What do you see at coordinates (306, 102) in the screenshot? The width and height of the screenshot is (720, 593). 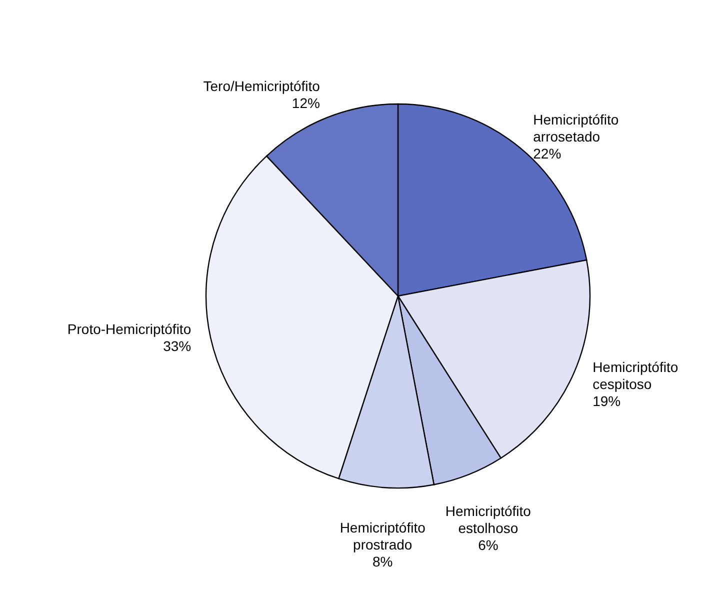 I see `data-label: 12%` at bounding box center [306, 102].